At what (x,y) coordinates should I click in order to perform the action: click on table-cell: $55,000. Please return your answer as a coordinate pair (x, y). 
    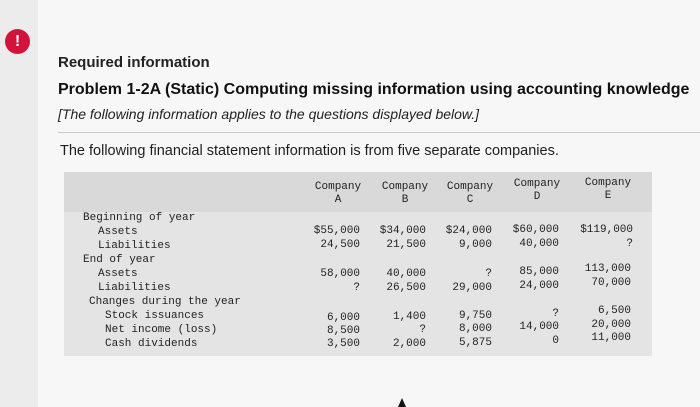
    Looking at the image, I should click on (336, 231).